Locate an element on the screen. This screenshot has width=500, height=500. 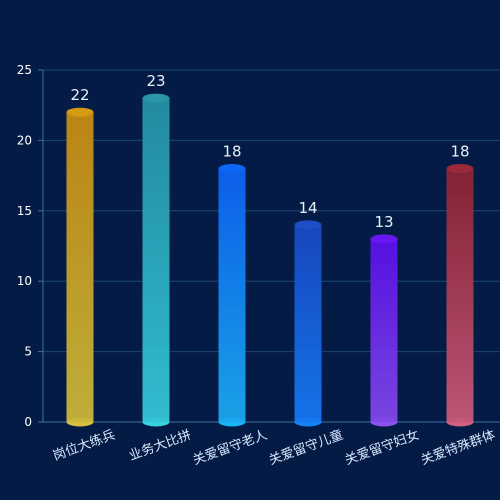
bar-value-label: 22 is located at coordinates (79, 95).